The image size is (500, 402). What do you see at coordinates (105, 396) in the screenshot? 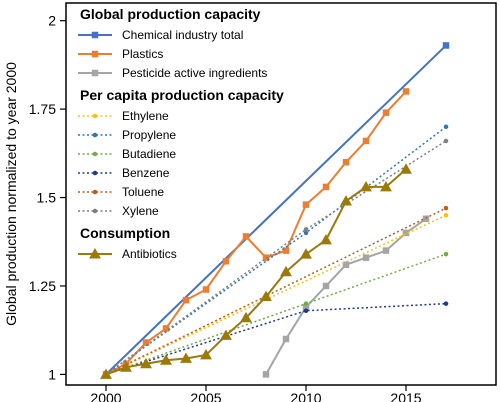
I see `x-tick-label: 2000` at bounding box center [105, 396].